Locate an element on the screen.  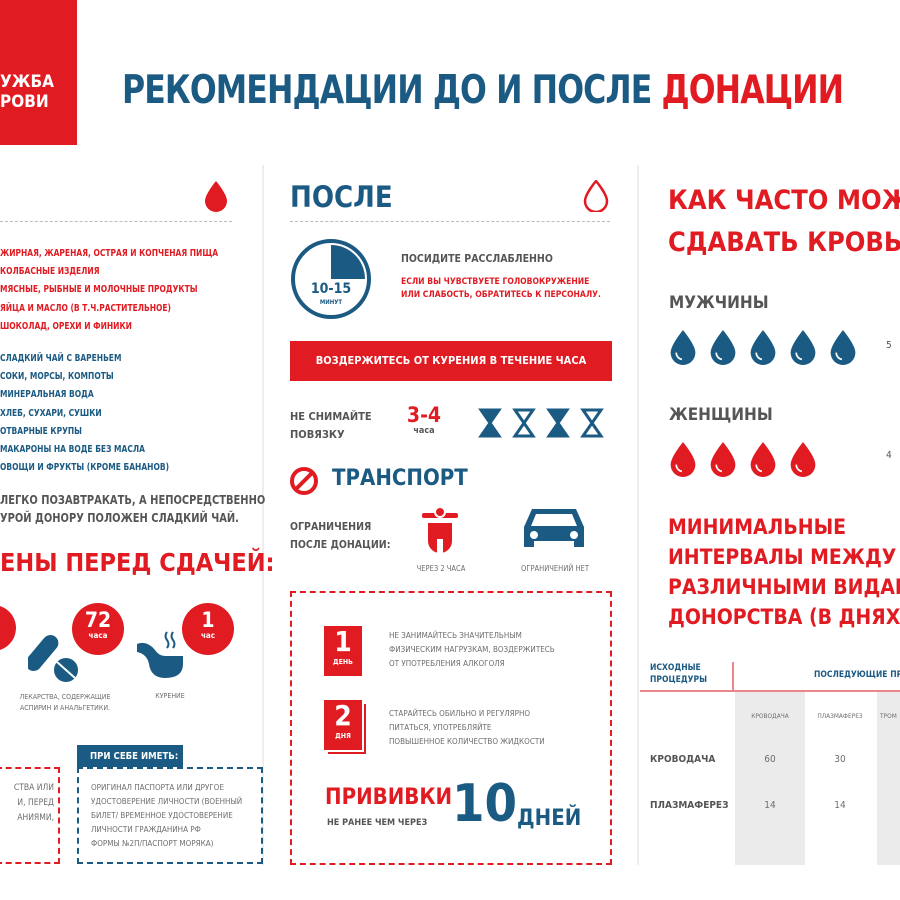
table-subheader: КРОВОДАЧА is located at coordinates (770, 716).